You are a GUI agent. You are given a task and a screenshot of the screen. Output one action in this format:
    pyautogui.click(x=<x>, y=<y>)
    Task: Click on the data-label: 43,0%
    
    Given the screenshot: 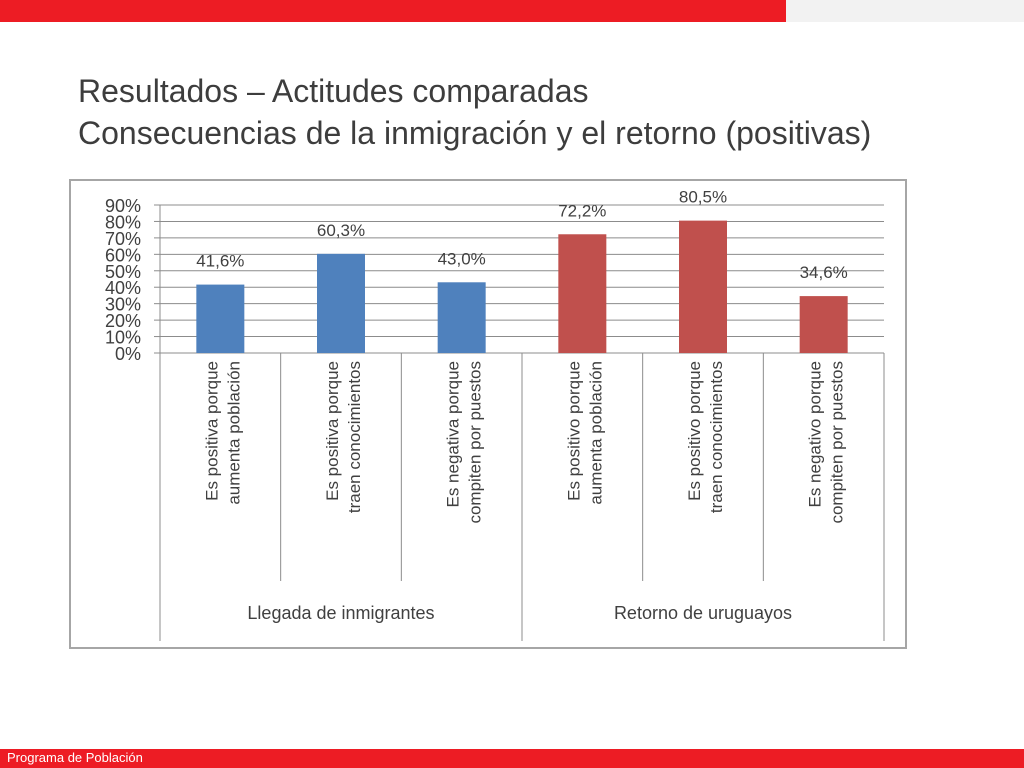 What is the action you would take?
    pyautogui.click(x=462, y=258)
    